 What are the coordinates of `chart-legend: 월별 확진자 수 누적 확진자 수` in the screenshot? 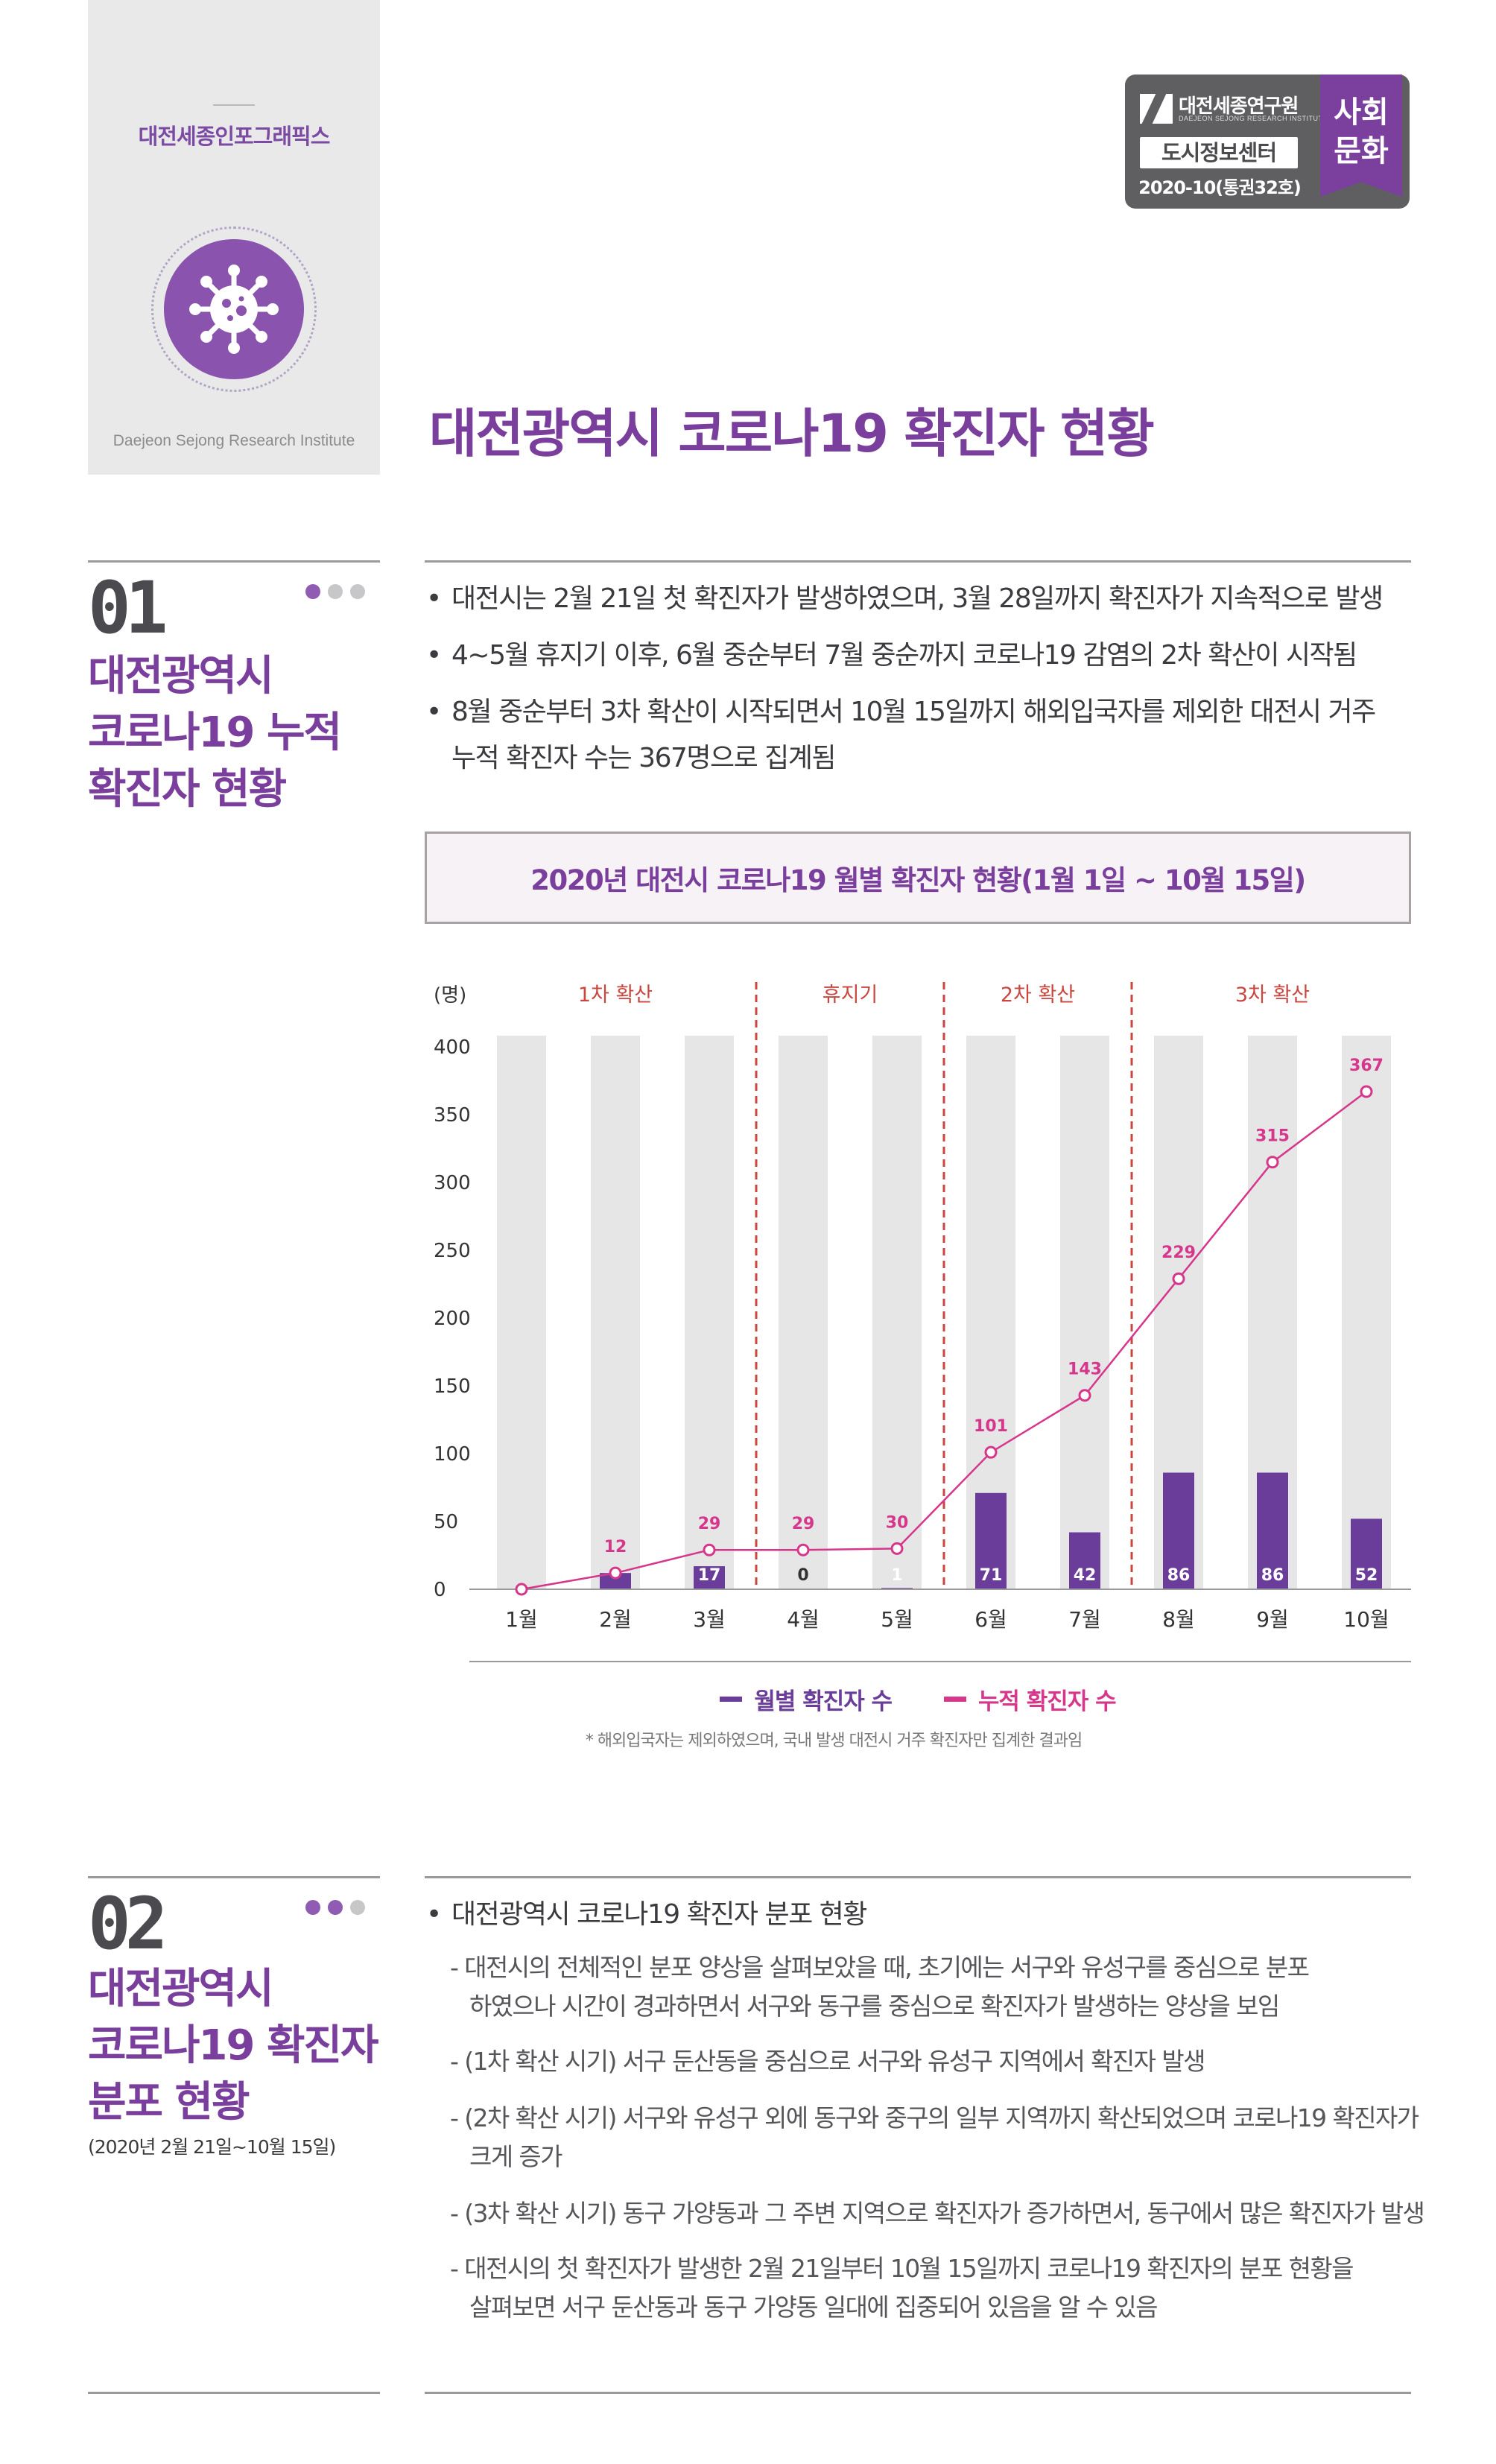 It's located at (918, 1698).